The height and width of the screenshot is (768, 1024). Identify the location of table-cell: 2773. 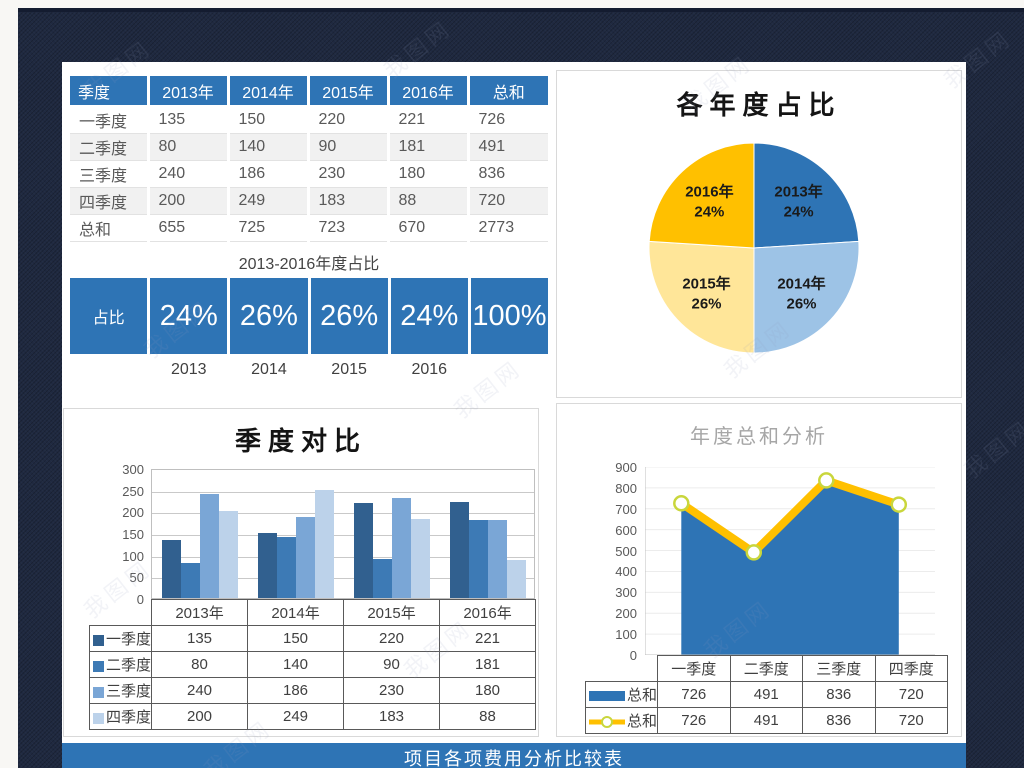
(507, 228).